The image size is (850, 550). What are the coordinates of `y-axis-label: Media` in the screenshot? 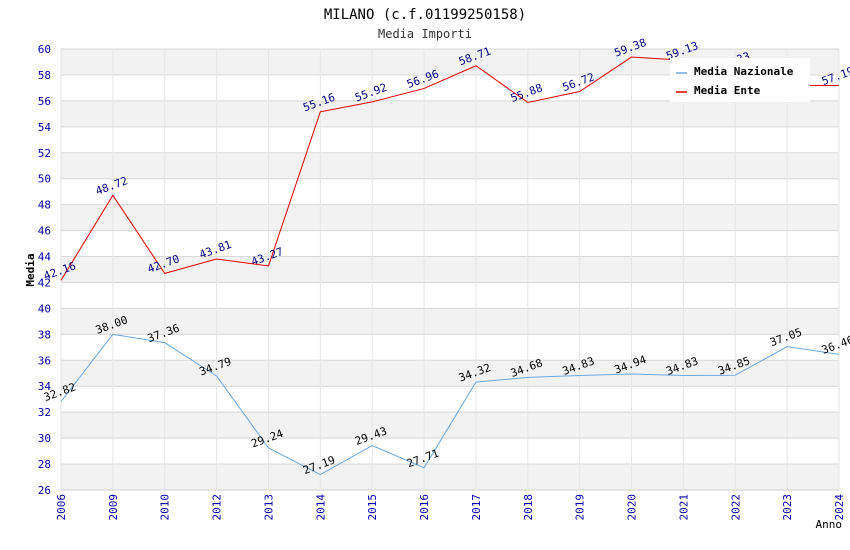 It's located at (30, 269).